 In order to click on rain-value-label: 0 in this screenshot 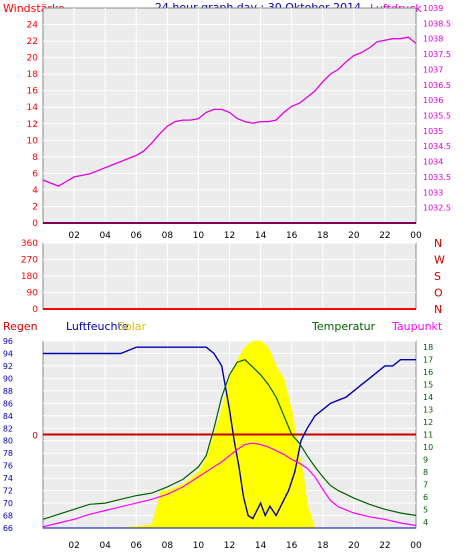, I will do `click(35, 437)`.